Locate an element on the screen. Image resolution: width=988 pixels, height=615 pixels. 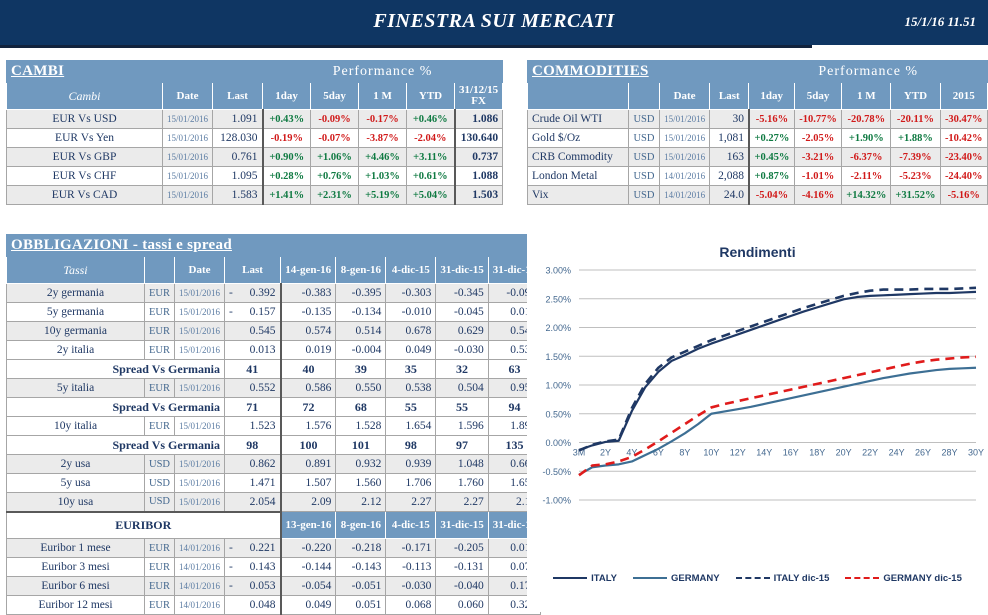
bond-last: 0.013 is located at coordinates (253, 350).